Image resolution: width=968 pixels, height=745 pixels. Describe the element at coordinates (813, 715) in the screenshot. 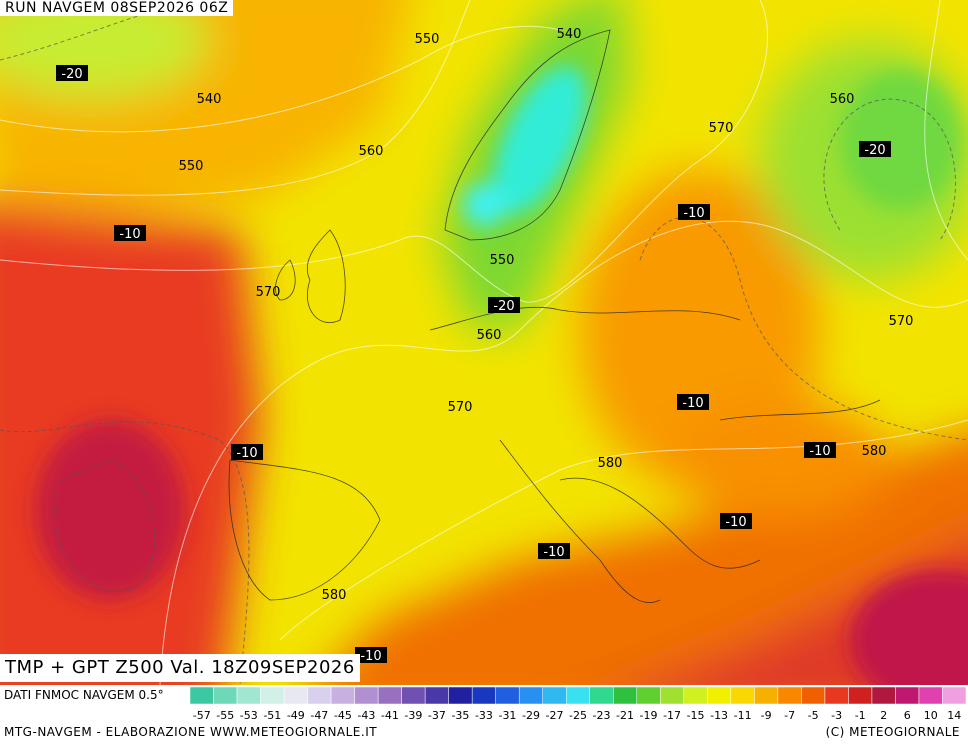

I see `scale-label: -5` at that location.